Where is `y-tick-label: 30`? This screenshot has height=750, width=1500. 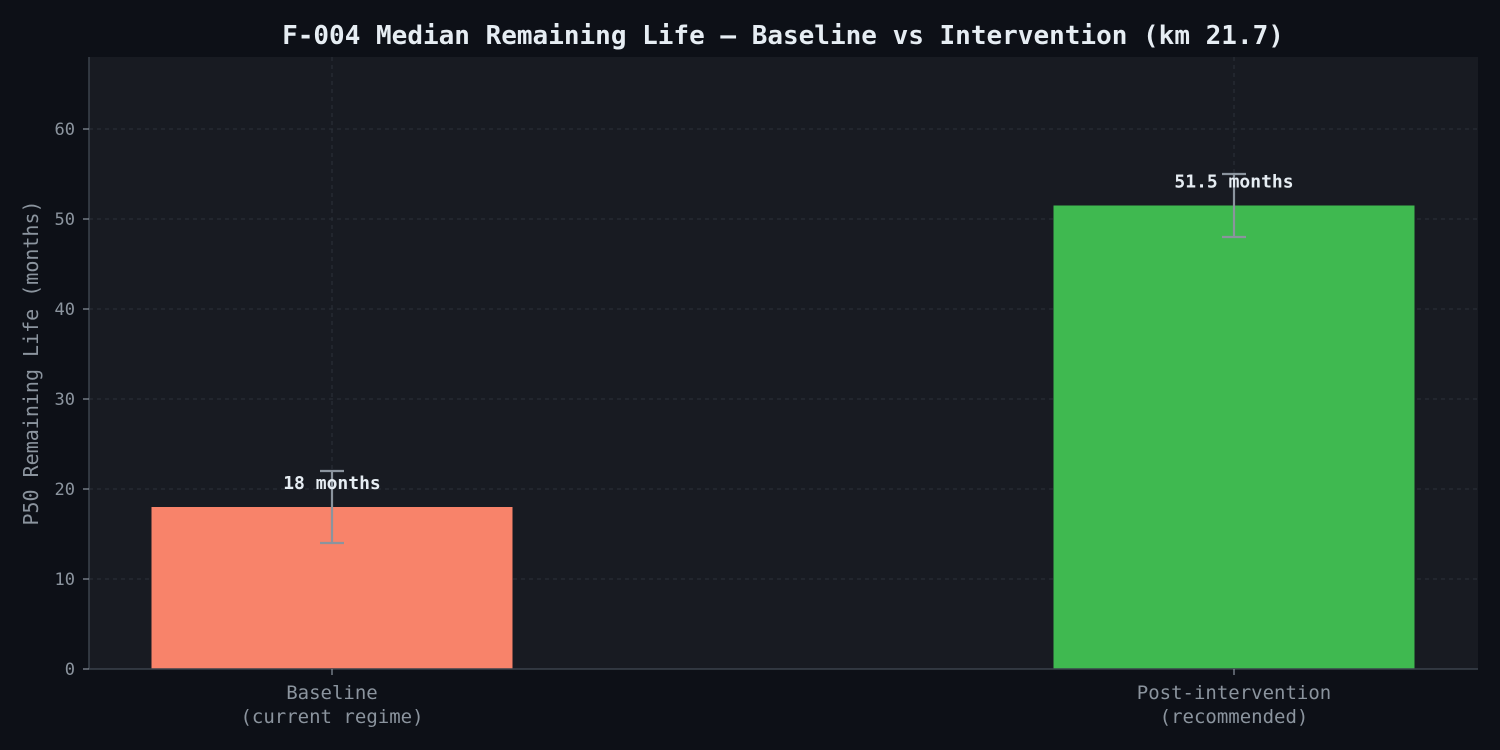 y-tick-label: 30 is located at coordinates (65, 400).